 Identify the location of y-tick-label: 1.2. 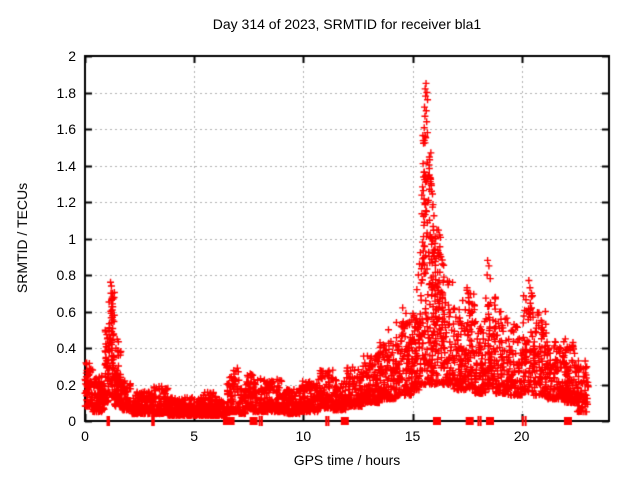
(66, 202).